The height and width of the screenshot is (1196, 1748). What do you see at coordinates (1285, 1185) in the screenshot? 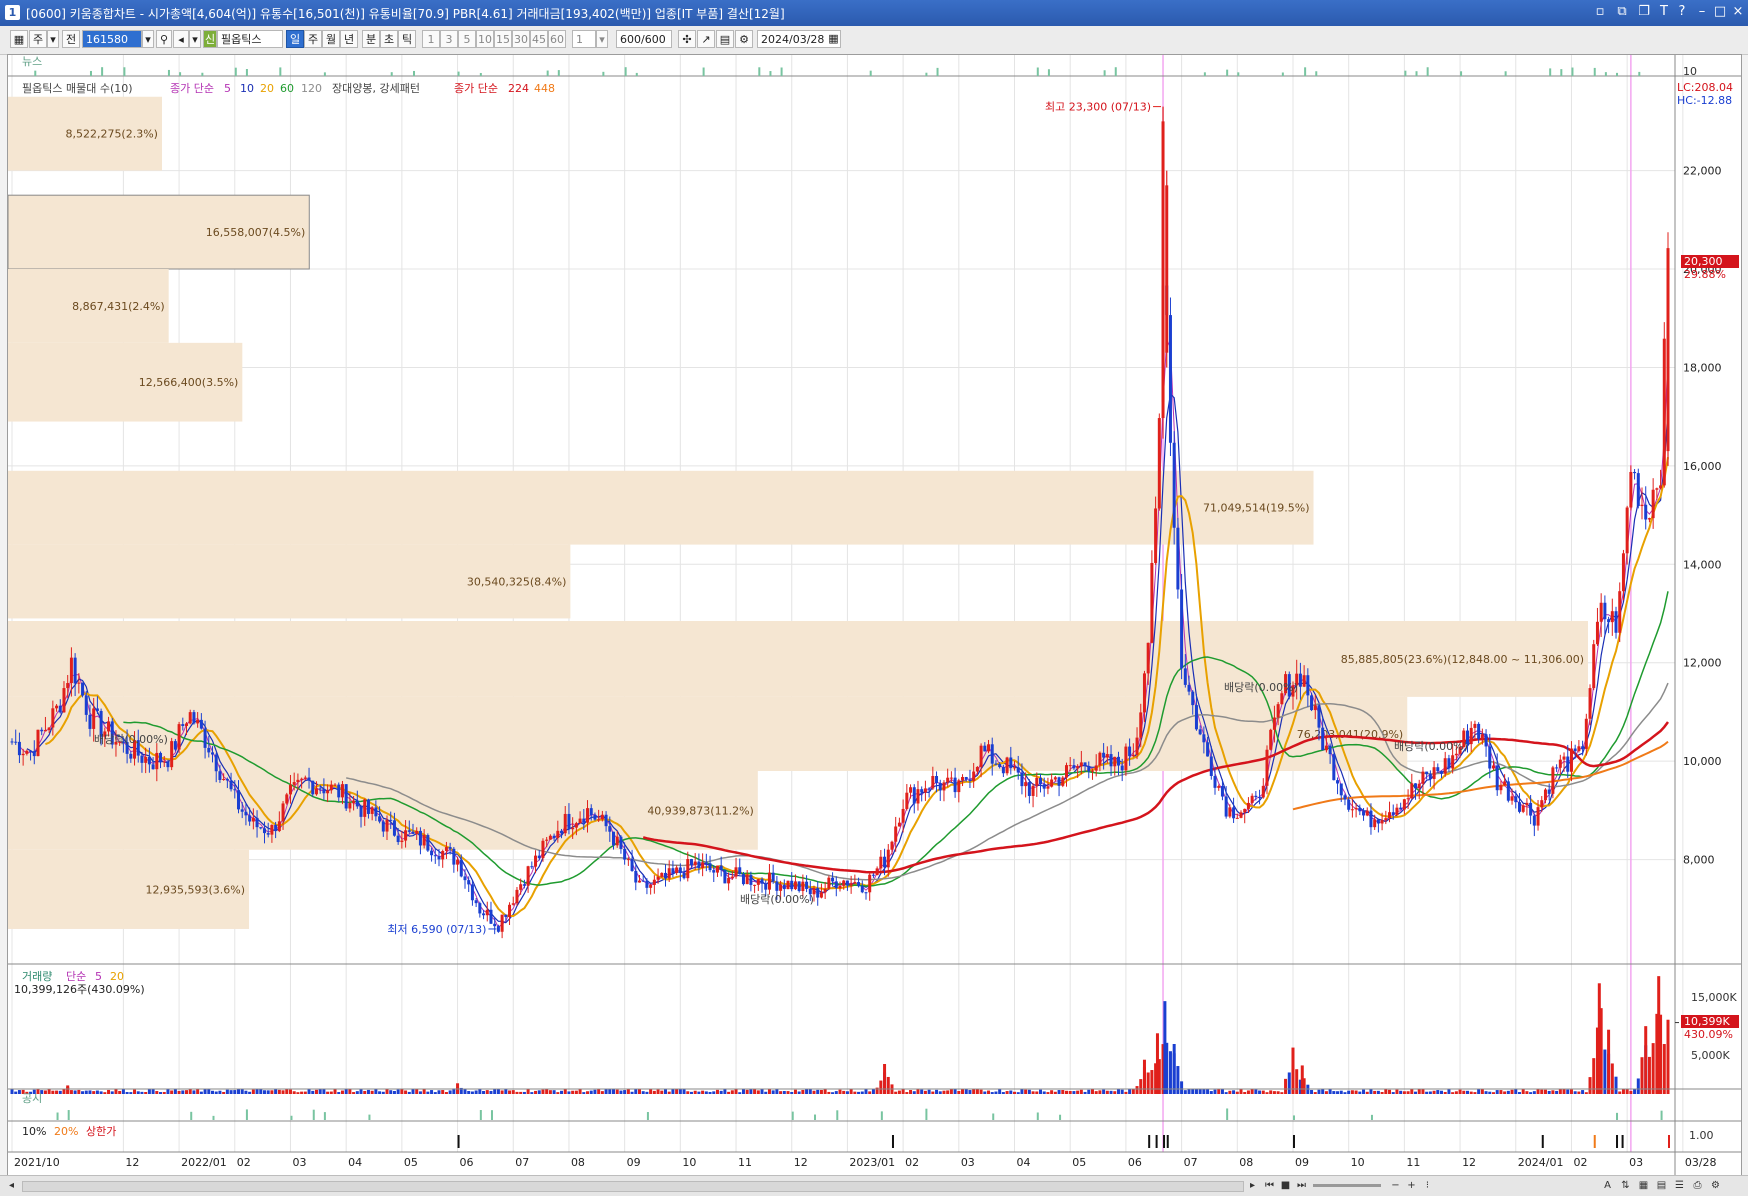
I see `stop-icon: ■` at bounding box center [1285, 1185].